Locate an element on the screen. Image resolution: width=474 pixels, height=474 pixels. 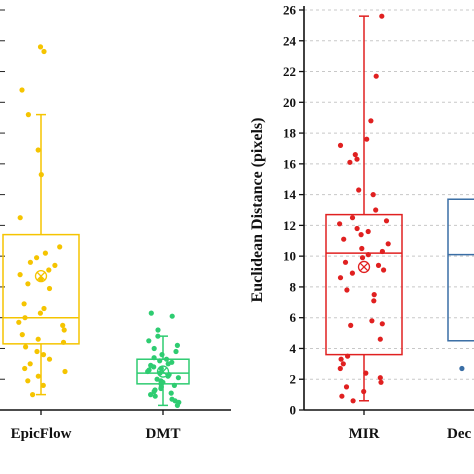
y-tick-label: 4 is located at coordinates (293, 348).